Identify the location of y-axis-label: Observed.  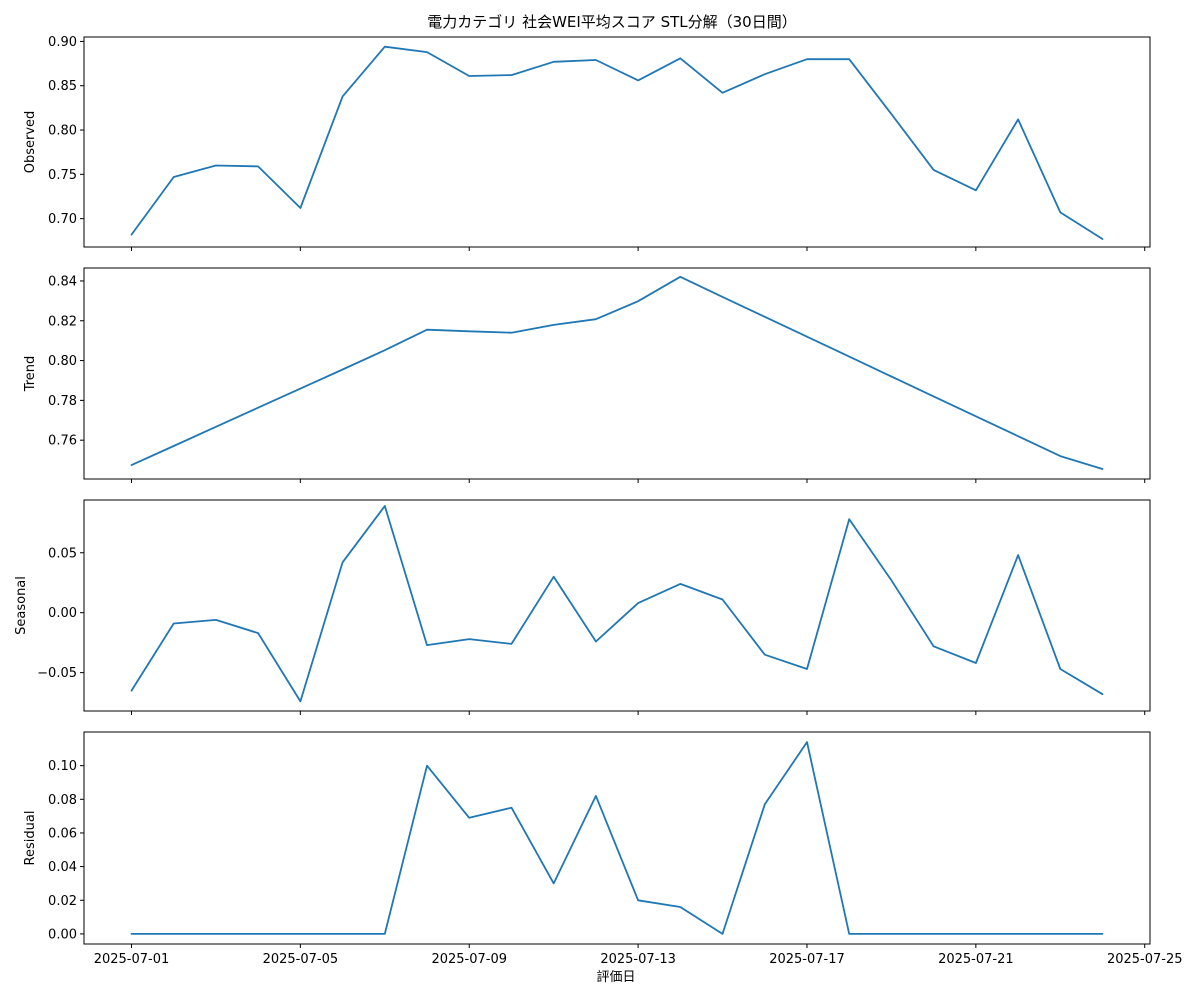
(30, 142).